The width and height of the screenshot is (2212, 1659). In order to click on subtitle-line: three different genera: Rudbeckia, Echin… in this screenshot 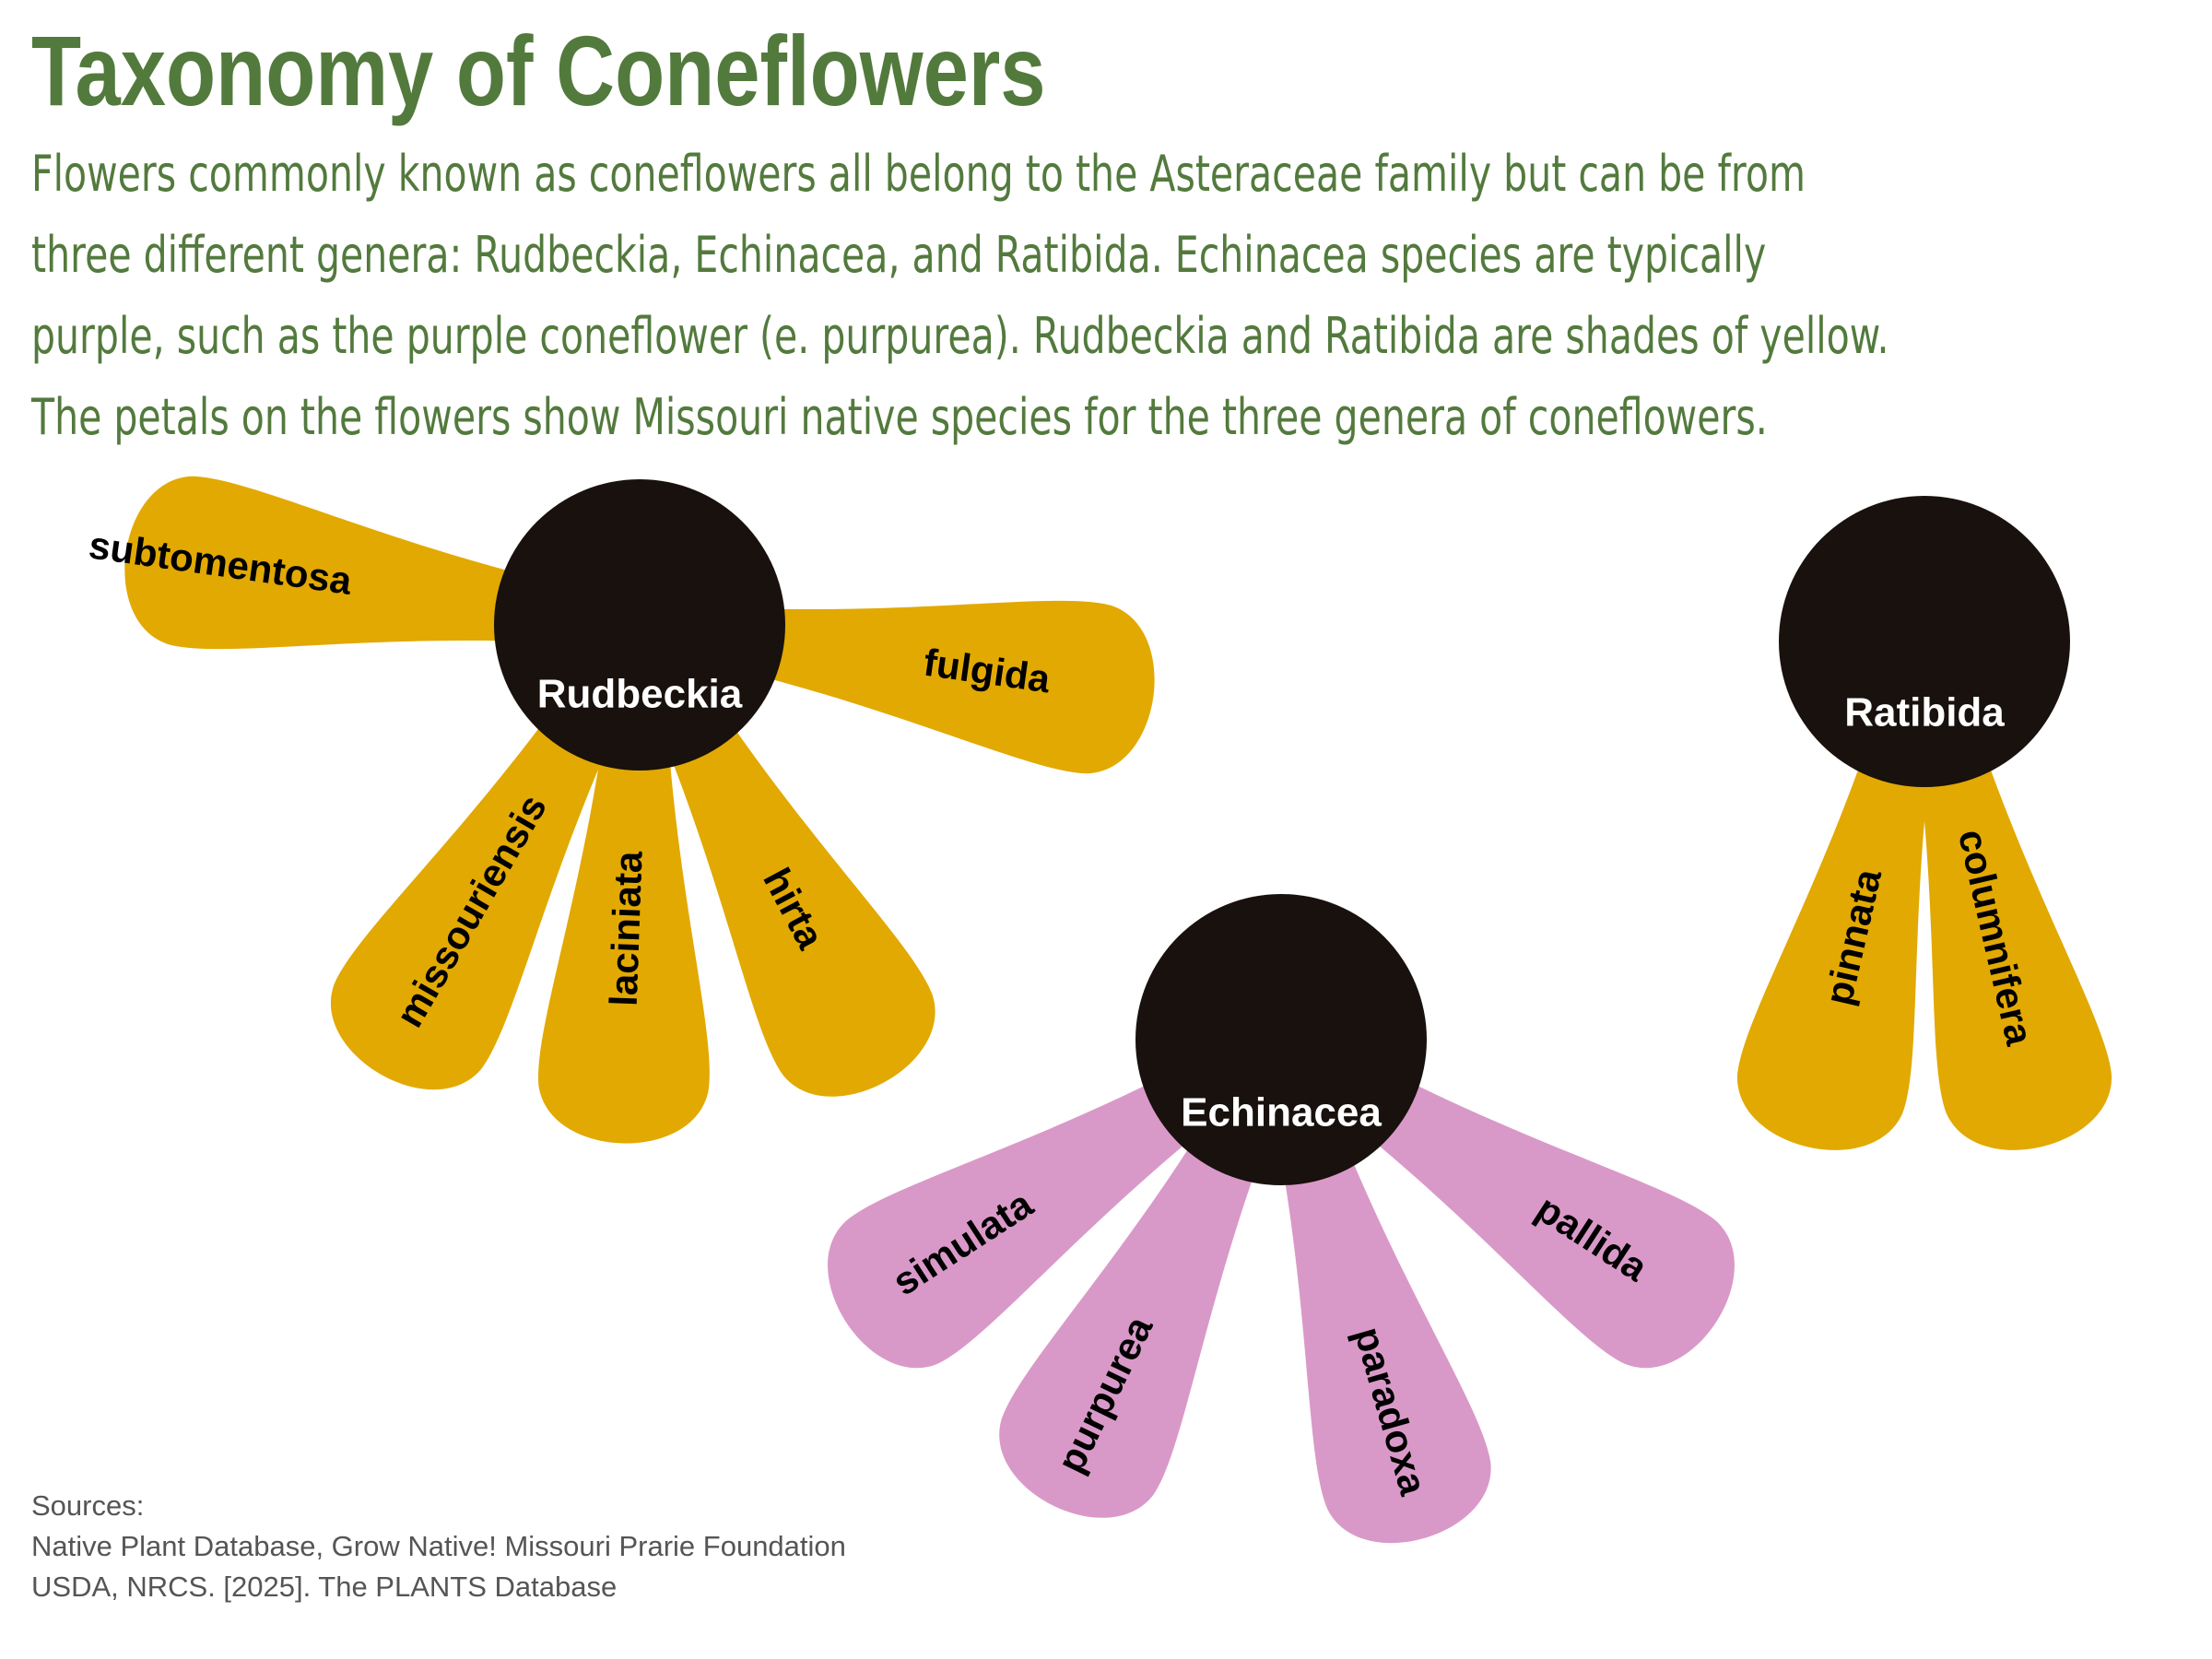, I will do `click(899, 254)`.